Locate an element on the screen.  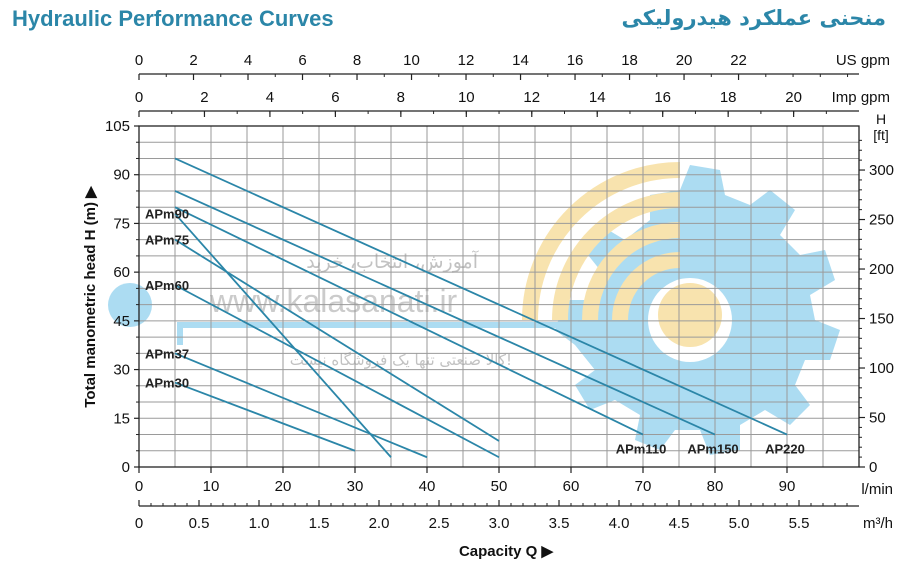
m3h-axis-tick-label: 1.5 is located at coordinates (319, 523).